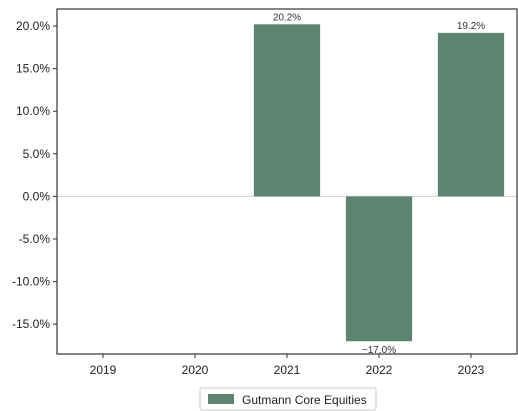 This screenshot has width=518, height=411. What do you see at coordinates (287, 110) in the screenshot?
I see `bar-2021` at bounding box center [287, 110].